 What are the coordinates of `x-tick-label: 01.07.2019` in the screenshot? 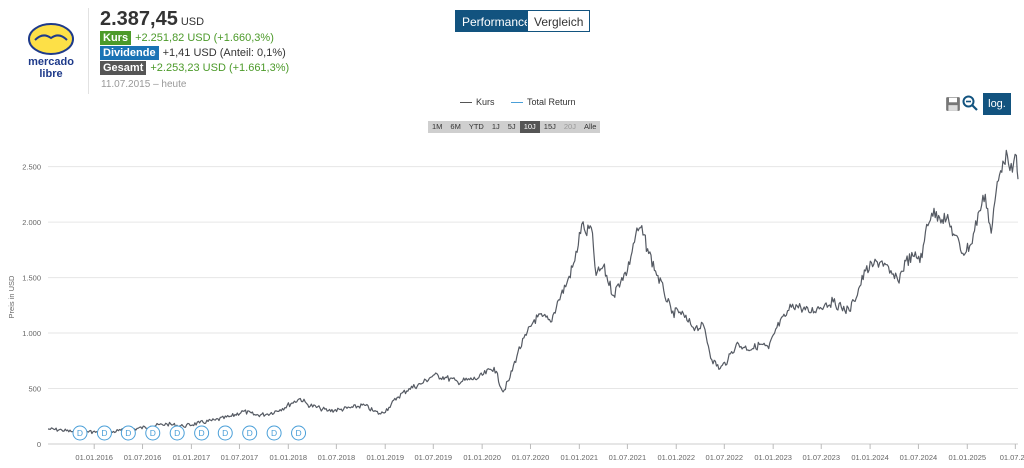 It's located at (434, 457).